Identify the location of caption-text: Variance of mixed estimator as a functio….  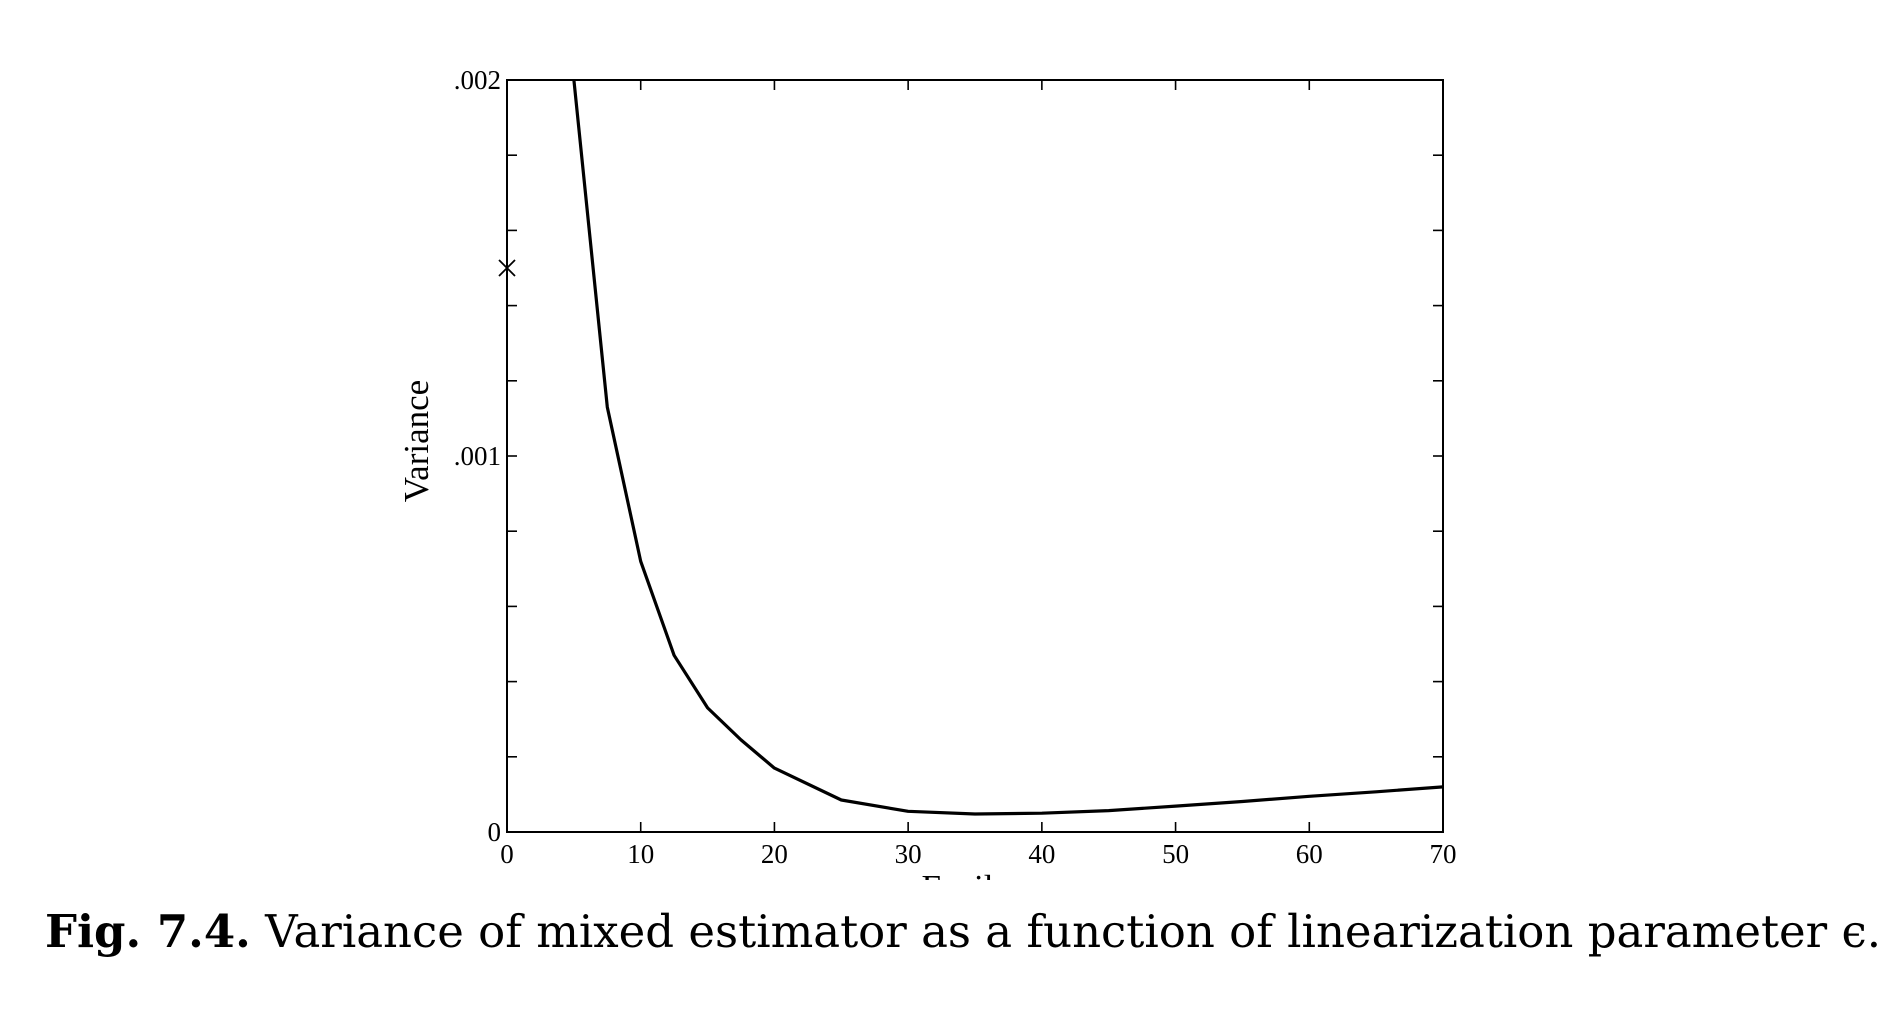
(1073, 931).